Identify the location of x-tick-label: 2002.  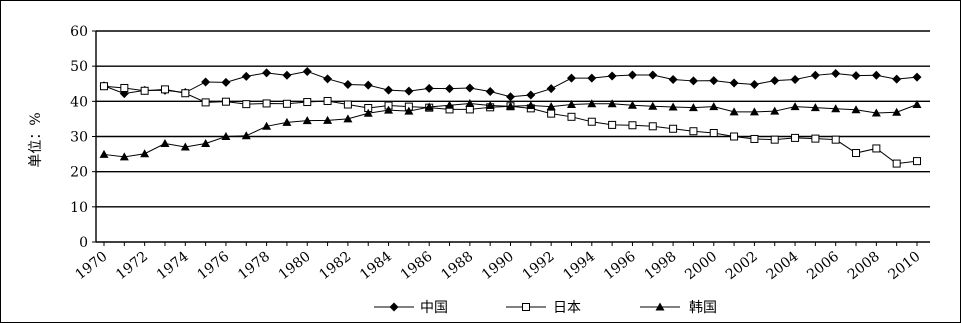
(742, 266).